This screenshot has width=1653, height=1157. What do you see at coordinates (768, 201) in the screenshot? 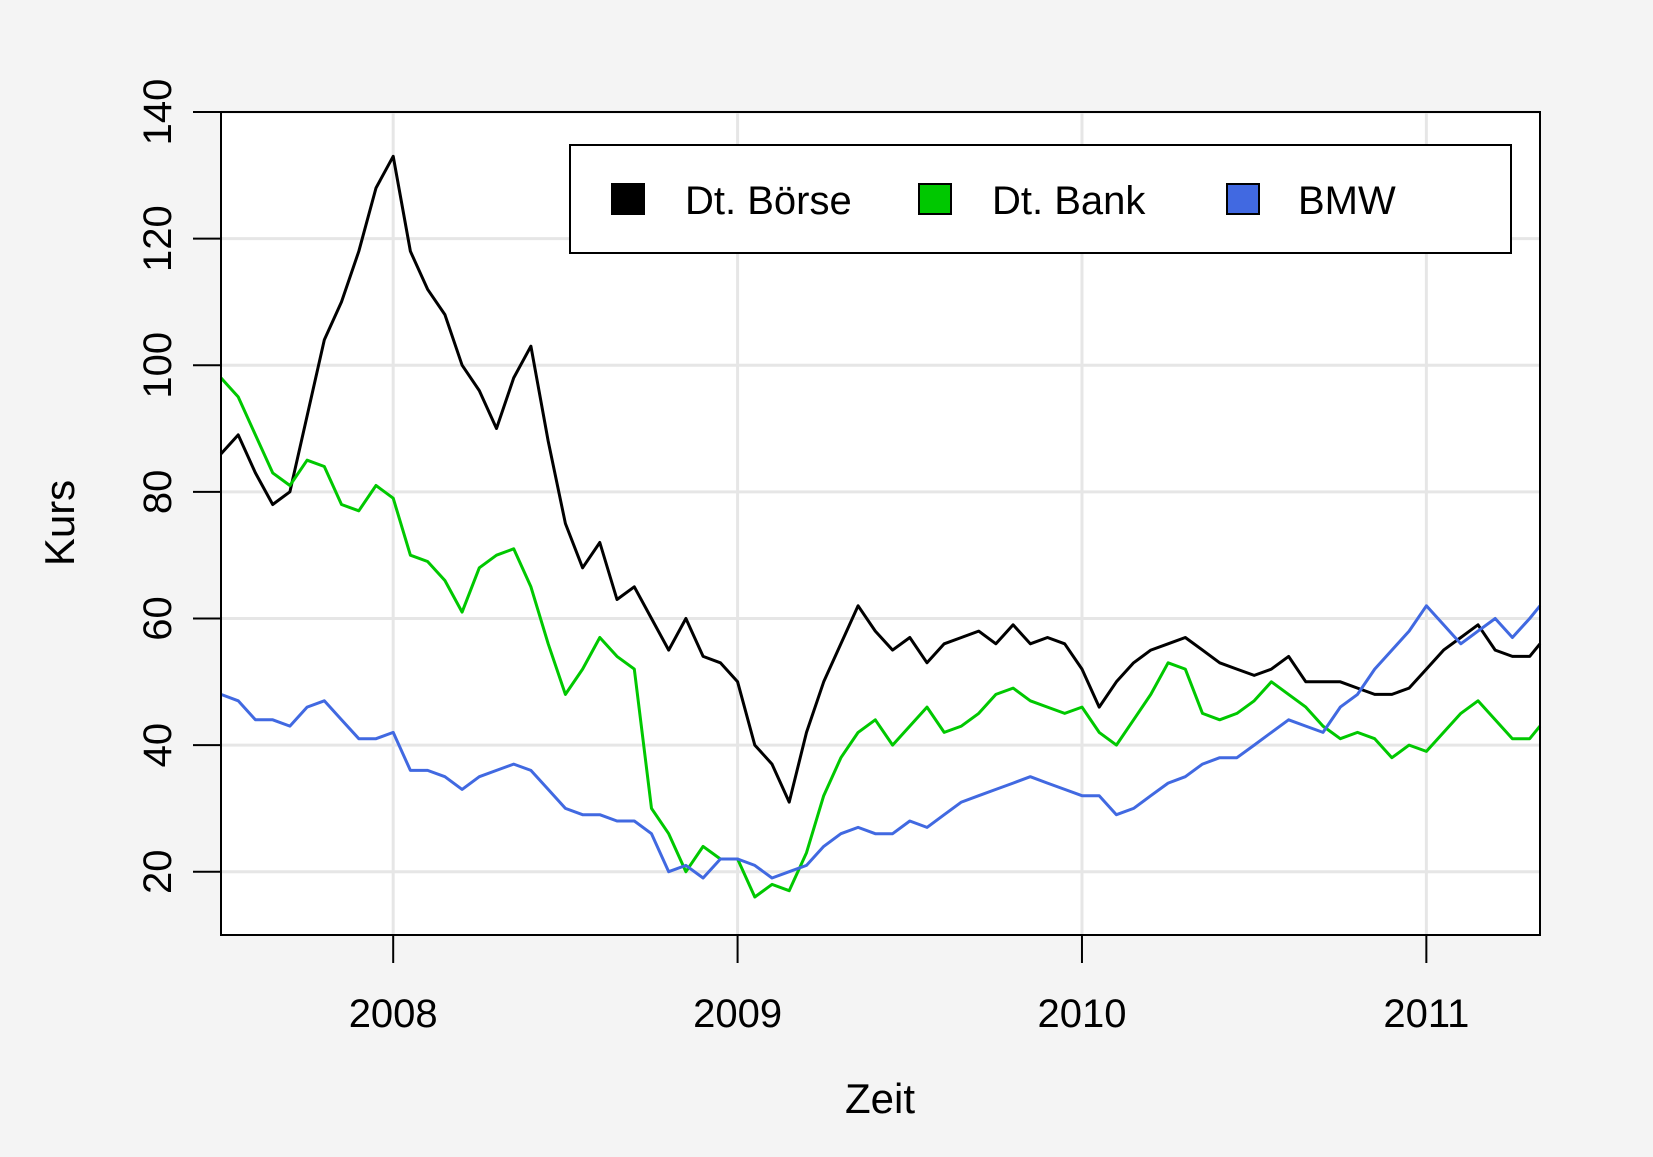
I see `legend-label: Dt. Börse` at bounding box center [768, 201].